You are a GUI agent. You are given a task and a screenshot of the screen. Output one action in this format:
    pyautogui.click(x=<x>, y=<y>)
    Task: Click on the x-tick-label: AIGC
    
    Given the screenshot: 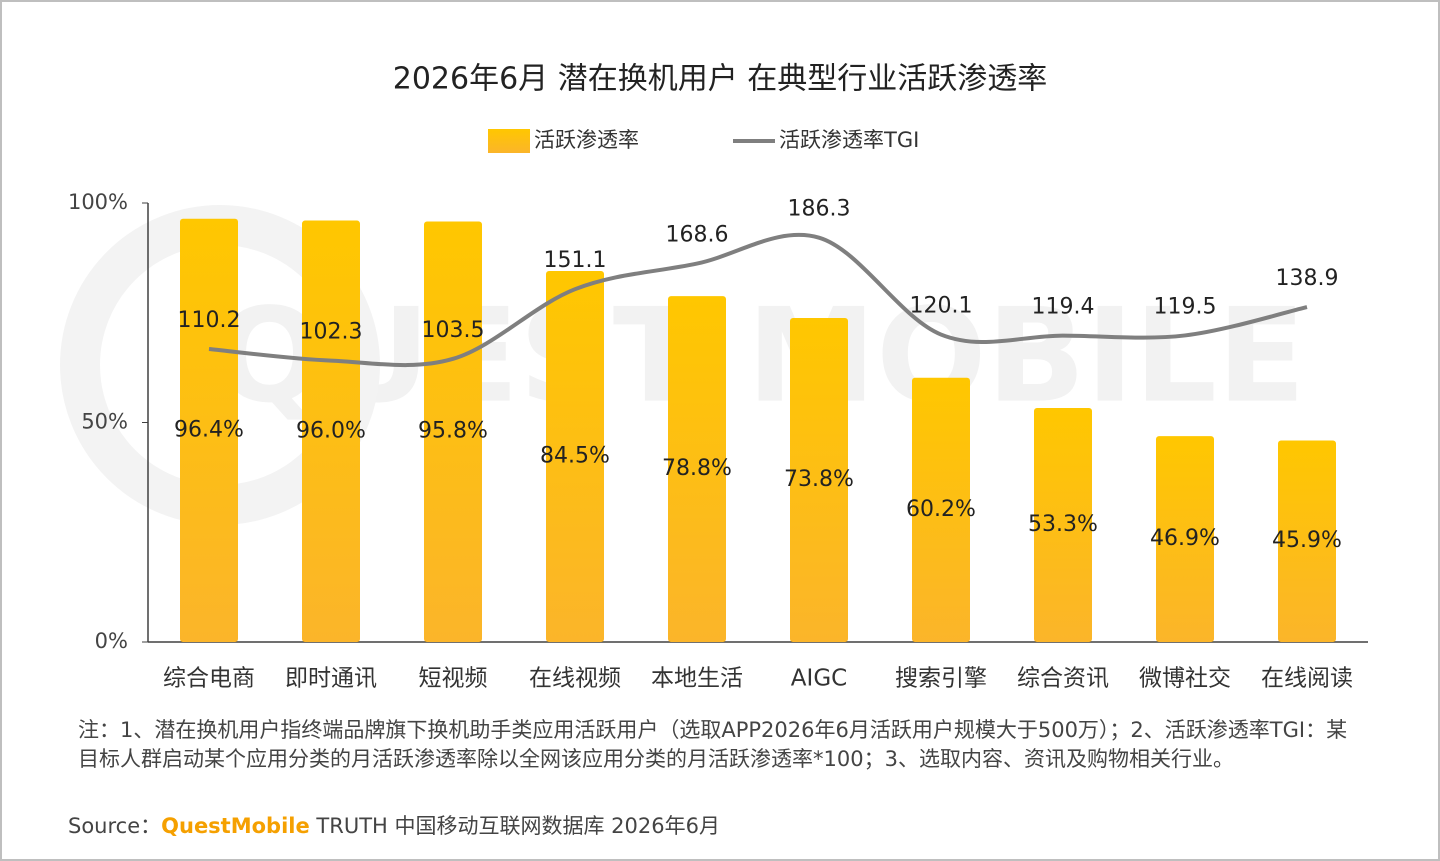 What is the action you would take?
    pyautogui.click(x=819, y=679)
    